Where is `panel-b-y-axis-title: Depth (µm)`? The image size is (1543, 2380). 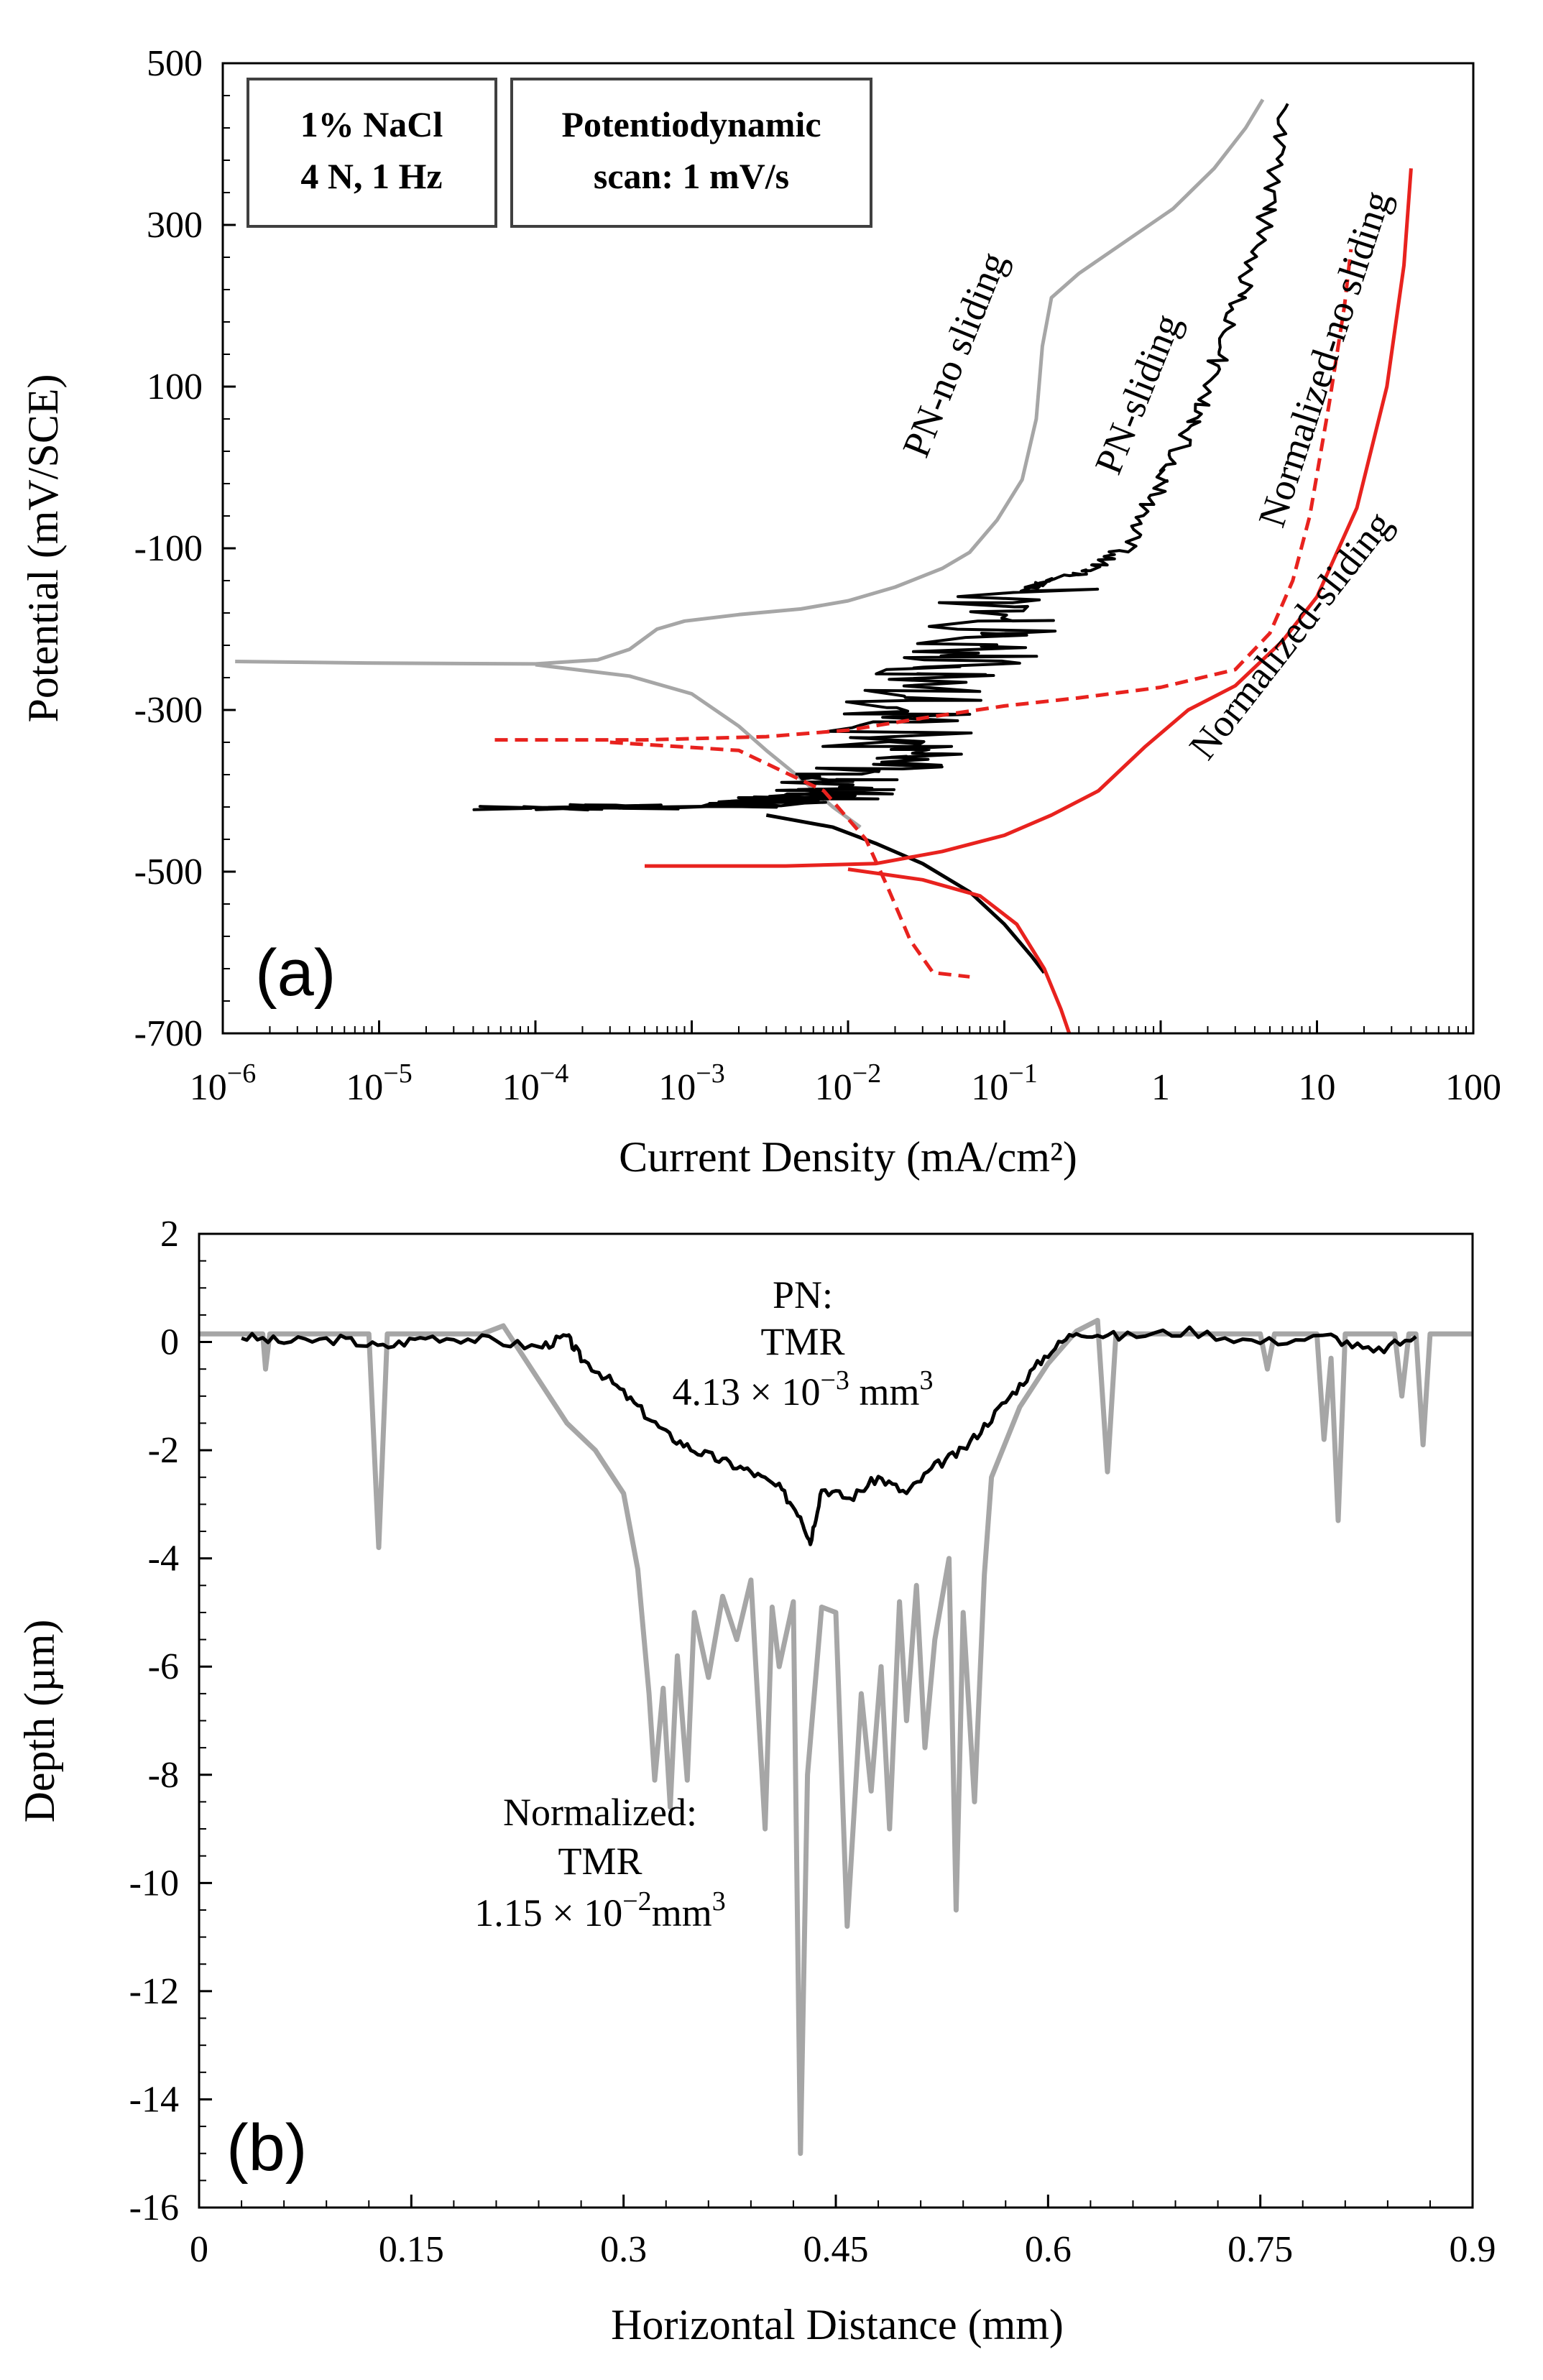 panel-b-y-axis-title: Depth (µm) is located at coordinates (39, 1721).